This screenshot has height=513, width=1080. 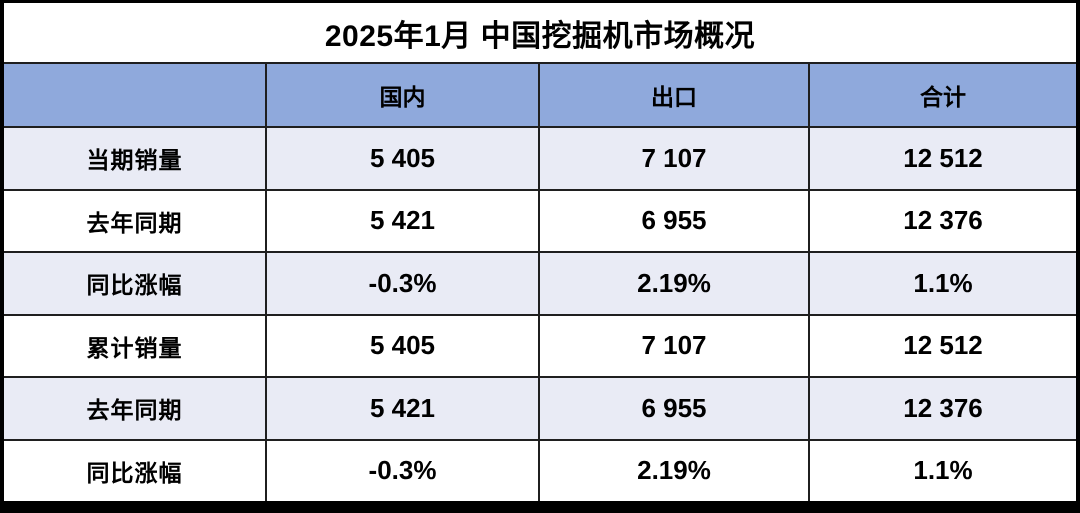 I want to click on table-row-current-sales: 当期销量 5 405 7 107 12 512, so click(x=540, y=157).